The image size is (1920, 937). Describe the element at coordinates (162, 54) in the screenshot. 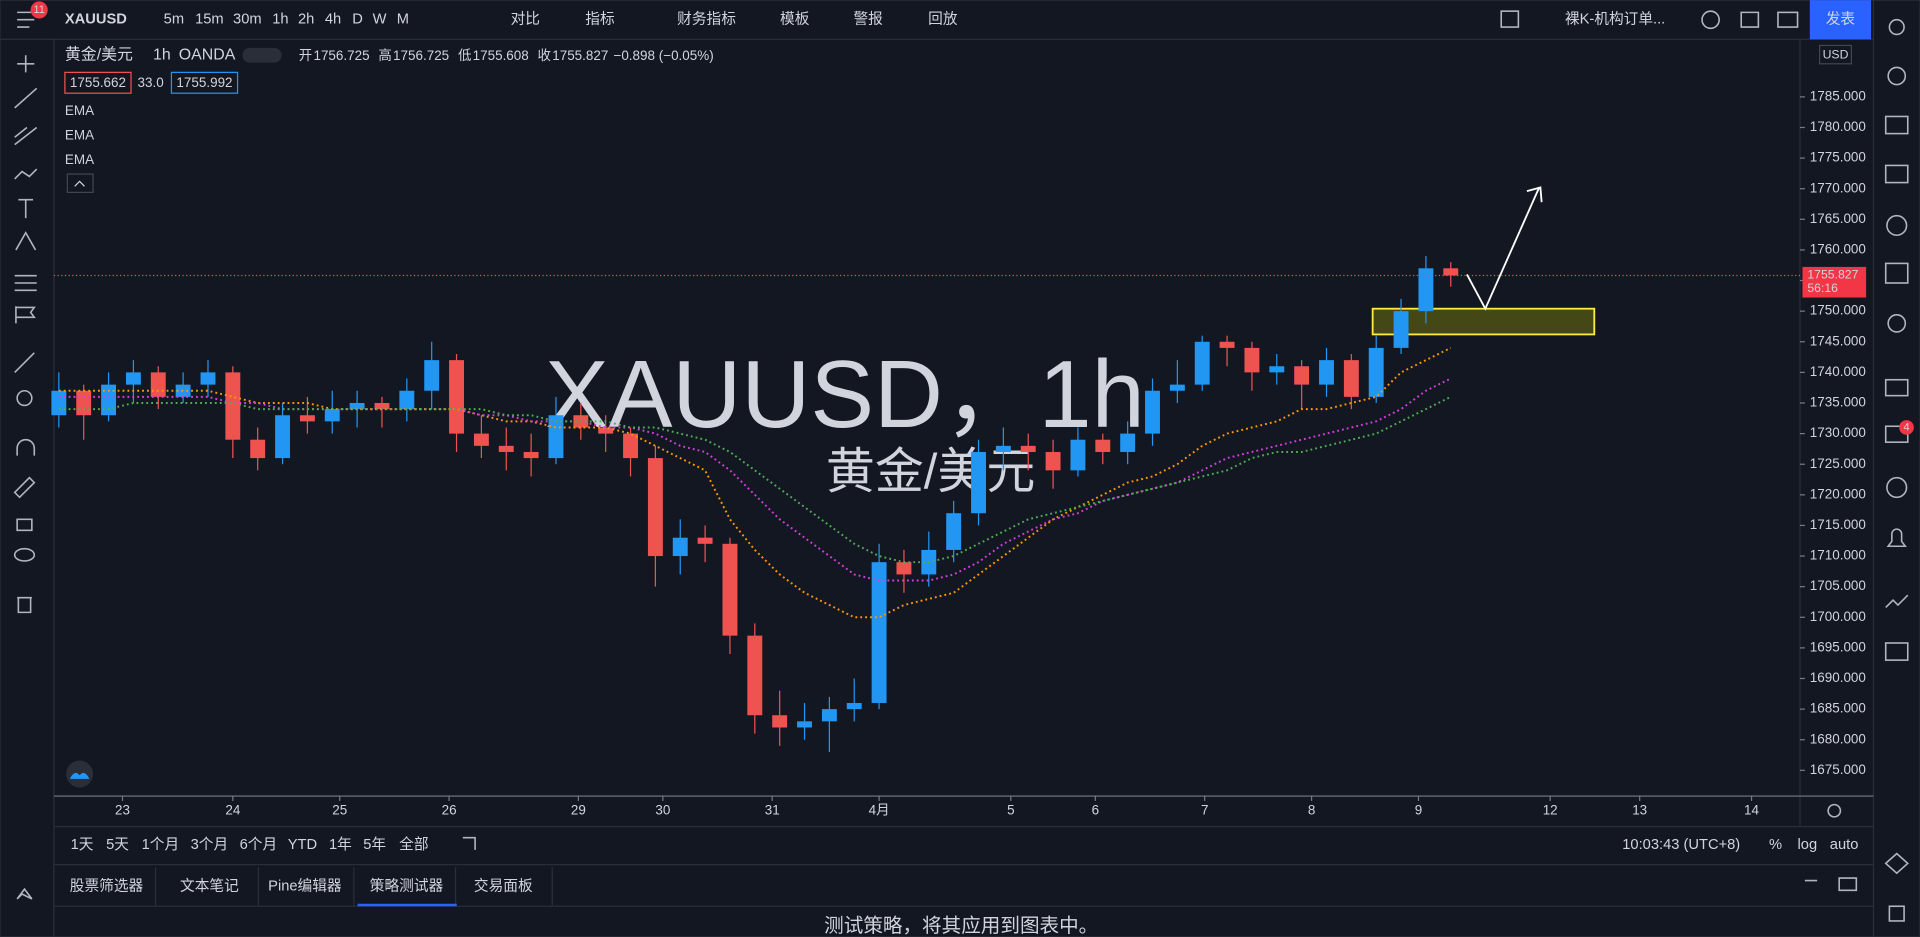

I see `instrument-interval: 1h` at that location.